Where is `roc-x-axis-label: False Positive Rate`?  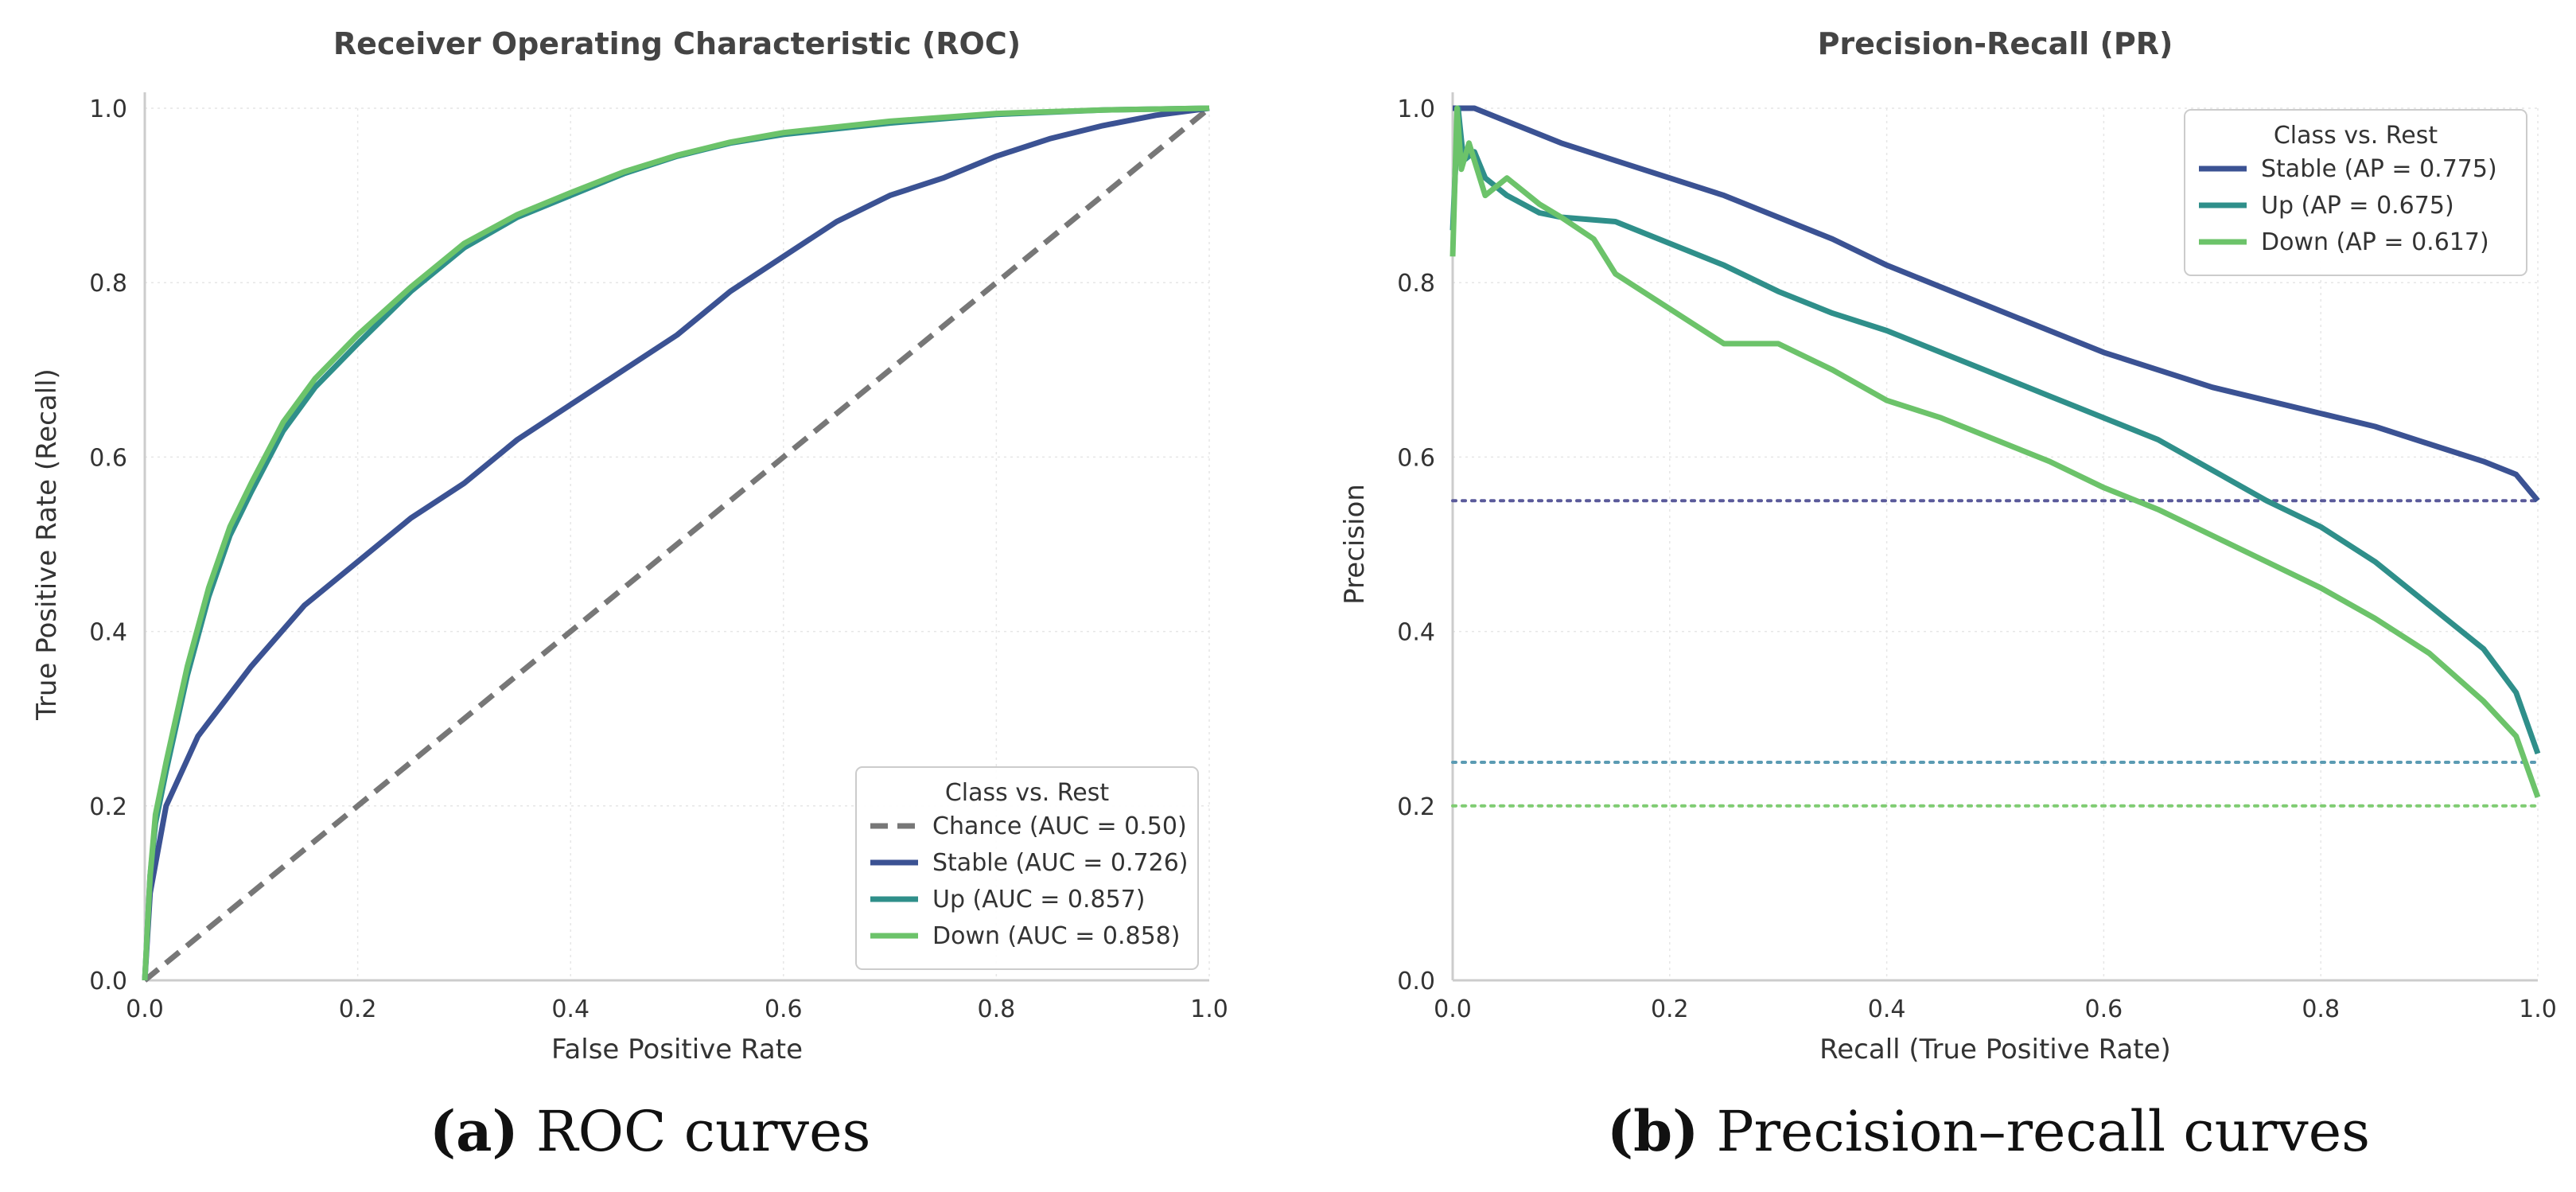 roc-x-axis-label: False Positive Rate is located at coordinates (677, 1049).